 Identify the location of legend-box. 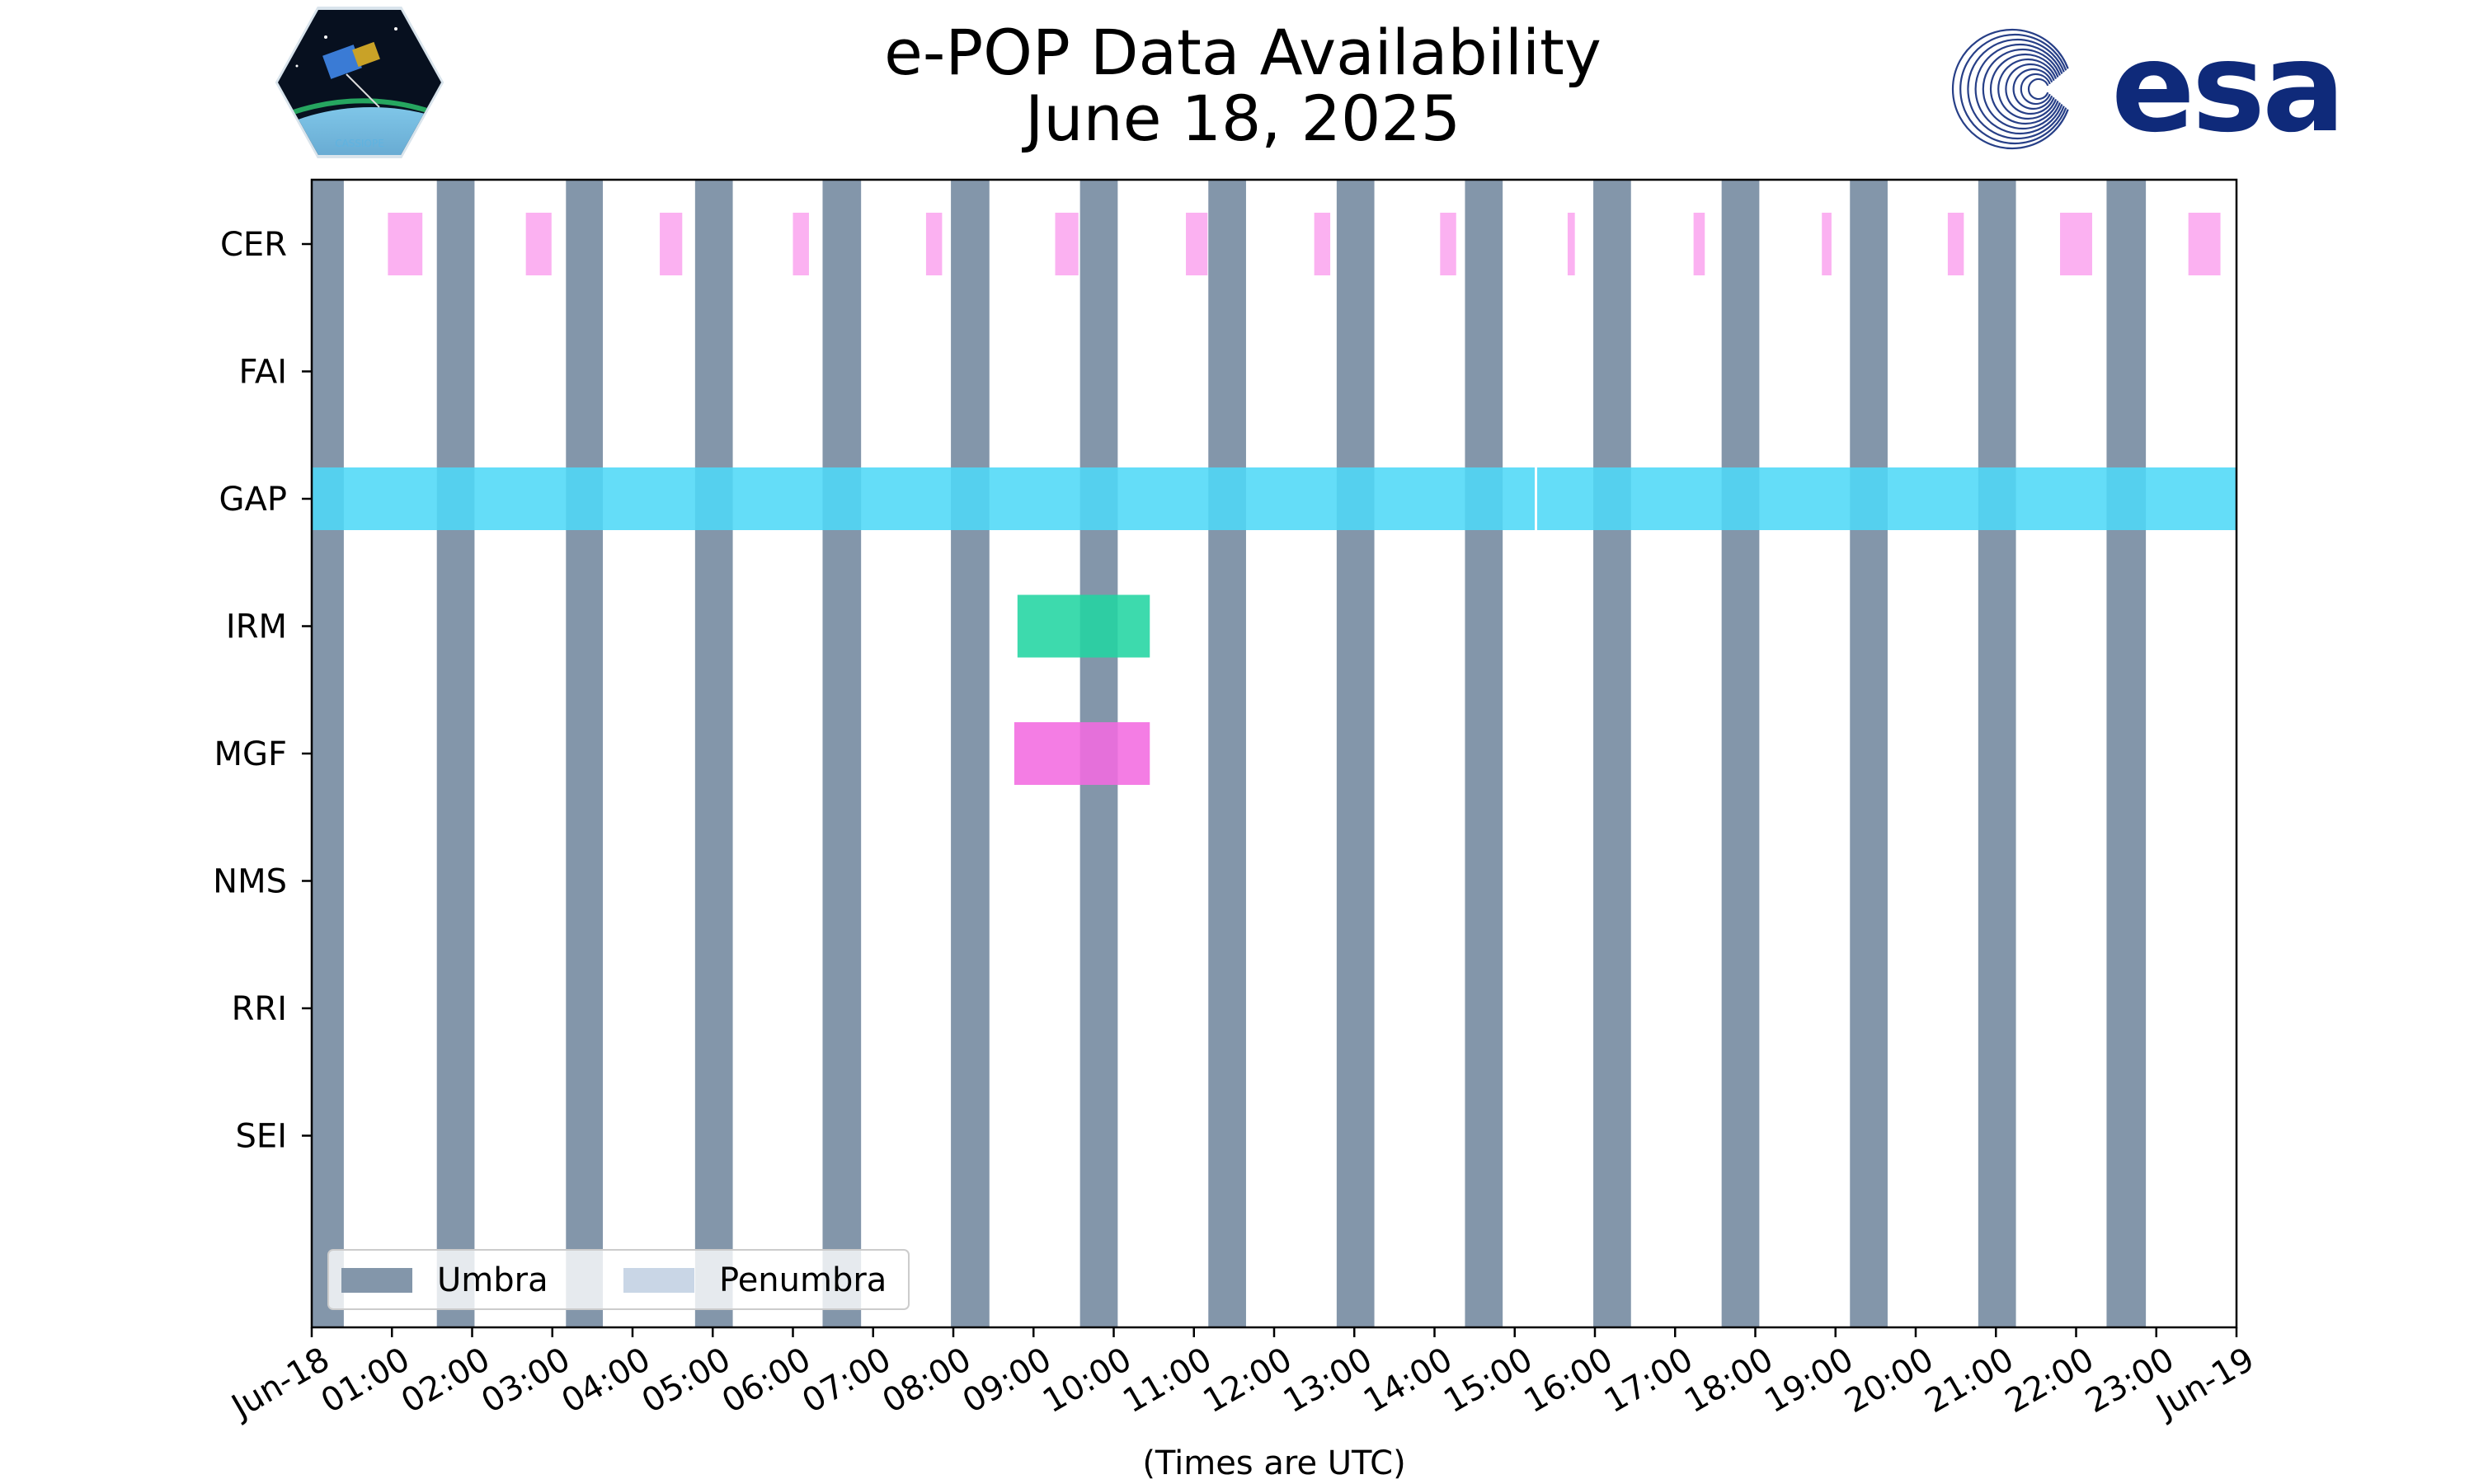
(618, 1279).